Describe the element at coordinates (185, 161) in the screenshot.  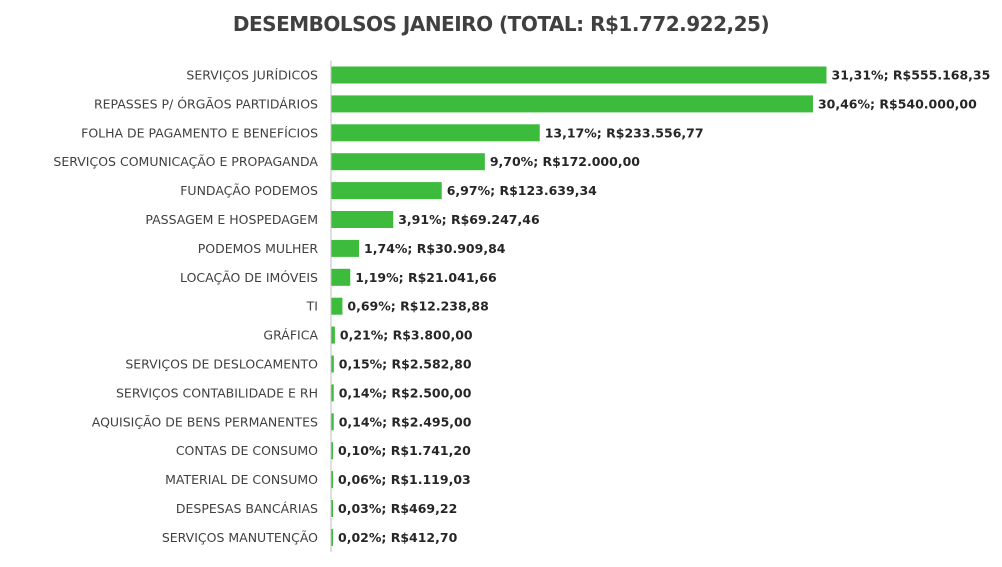
I see `category-label: SERVIÇOS COMUNICAÇÃO E PROPAGANDA` at that location.